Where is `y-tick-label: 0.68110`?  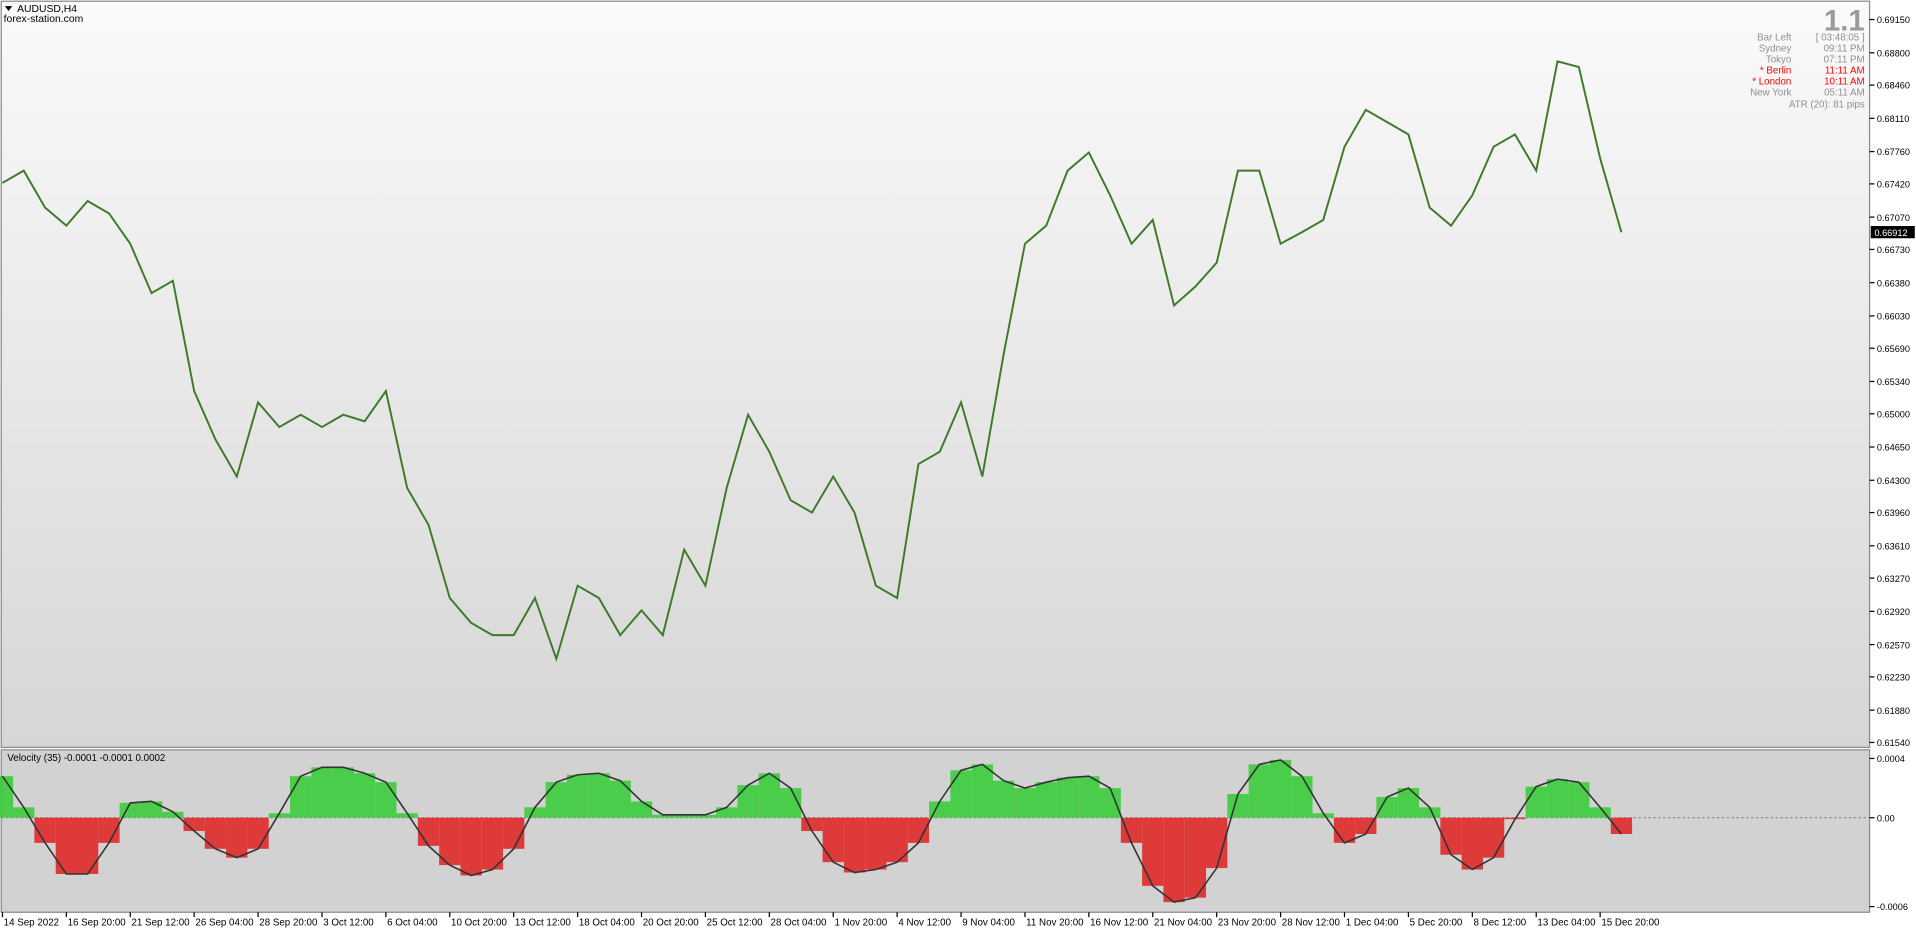
y-tick-label: 0.68110 is located at coordinates (1893, 119).